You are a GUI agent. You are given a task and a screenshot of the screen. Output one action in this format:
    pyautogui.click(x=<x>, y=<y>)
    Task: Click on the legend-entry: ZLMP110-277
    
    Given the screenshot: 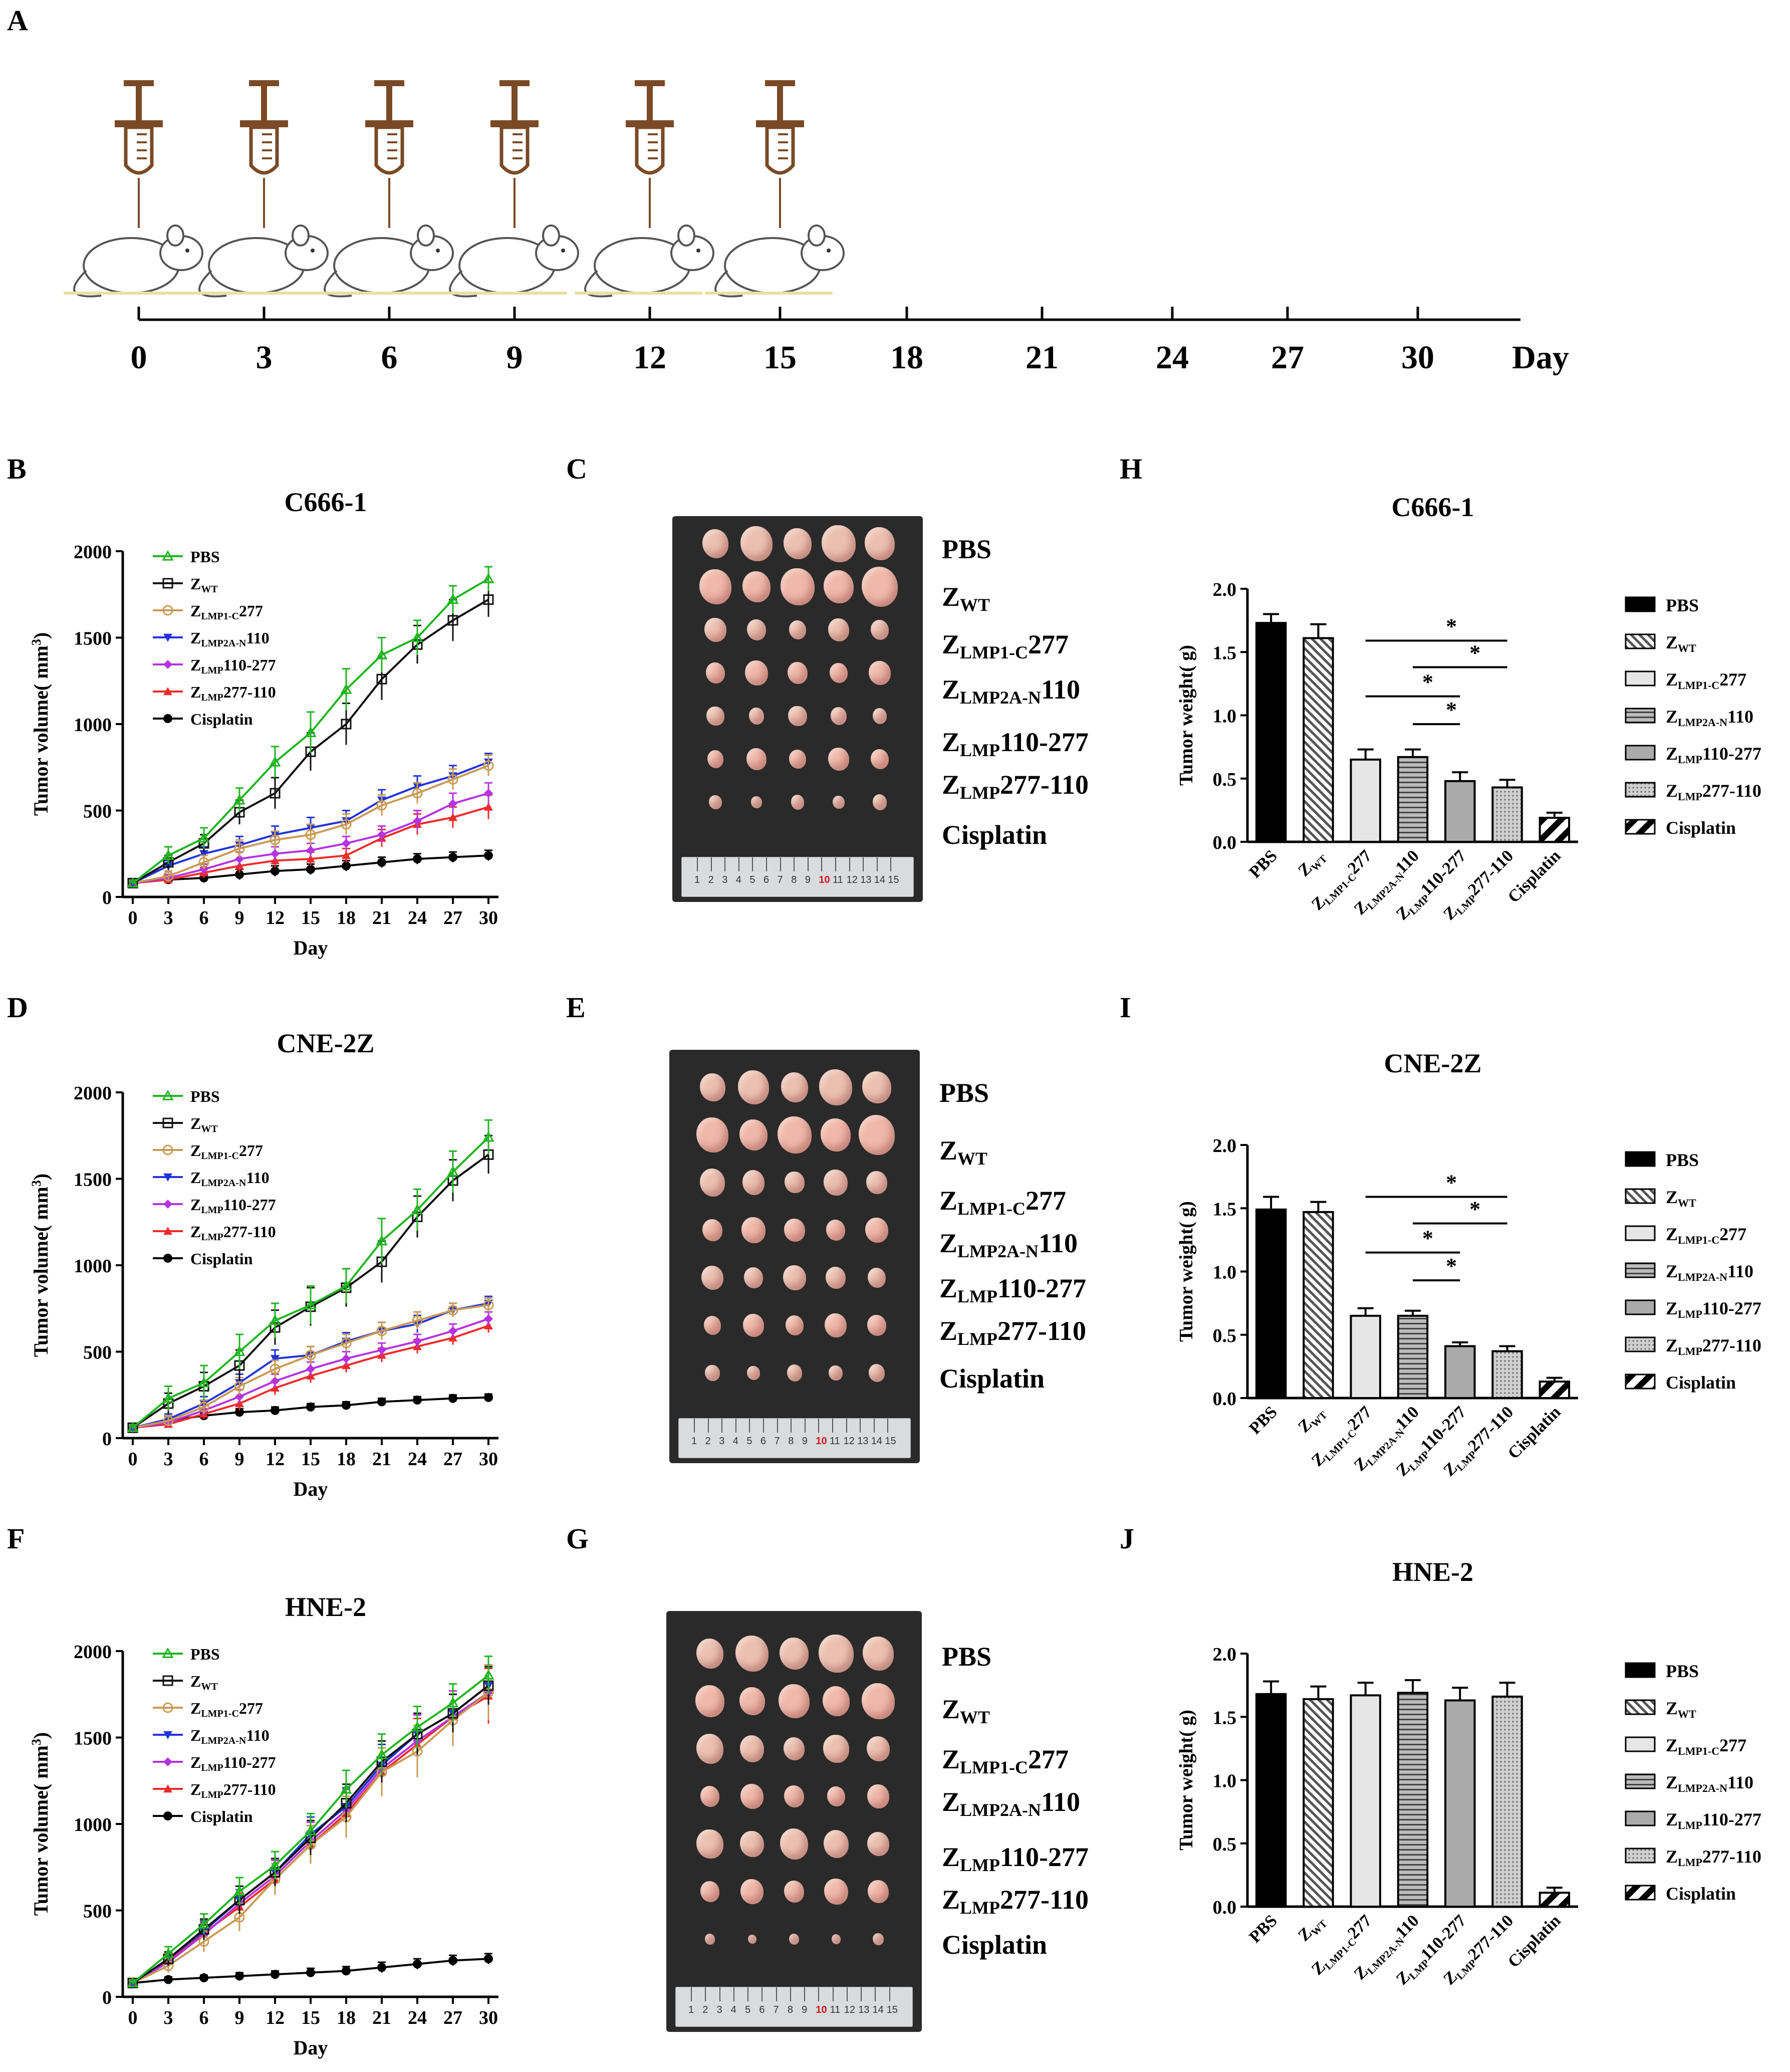 What is the action you would take?
    pyautogui.click(x=233, y=666)
    